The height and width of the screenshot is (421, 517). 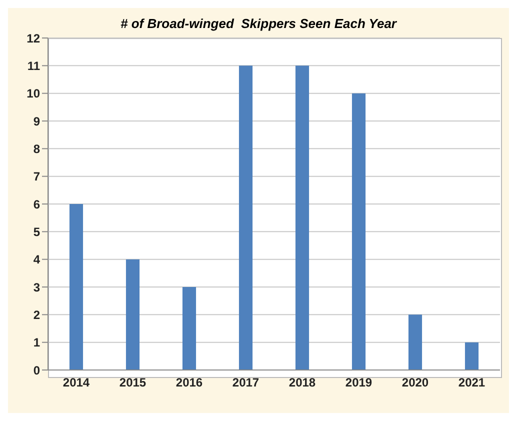 What do you see at coordinates (36, 231) in the screenshot?
I see `y-tick-label: 5` at bounding box center [36, 231].